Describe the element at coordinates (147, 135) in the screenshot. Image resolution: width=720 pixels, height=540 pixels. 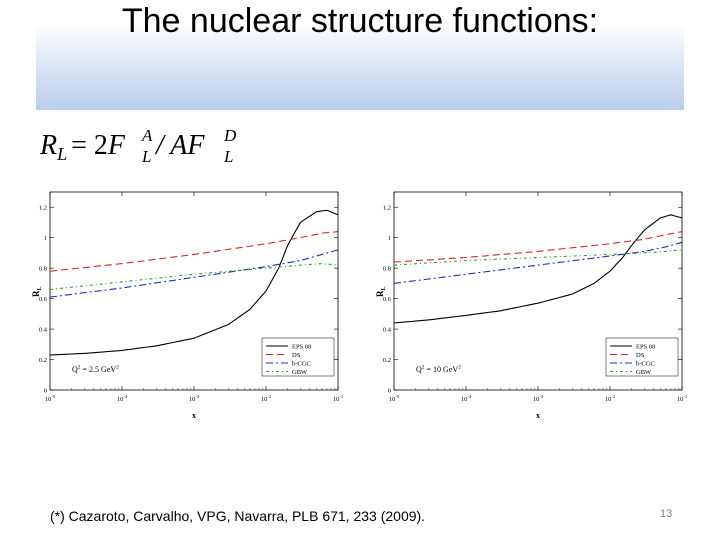
I see `formula-f1-sup: A` at that location.